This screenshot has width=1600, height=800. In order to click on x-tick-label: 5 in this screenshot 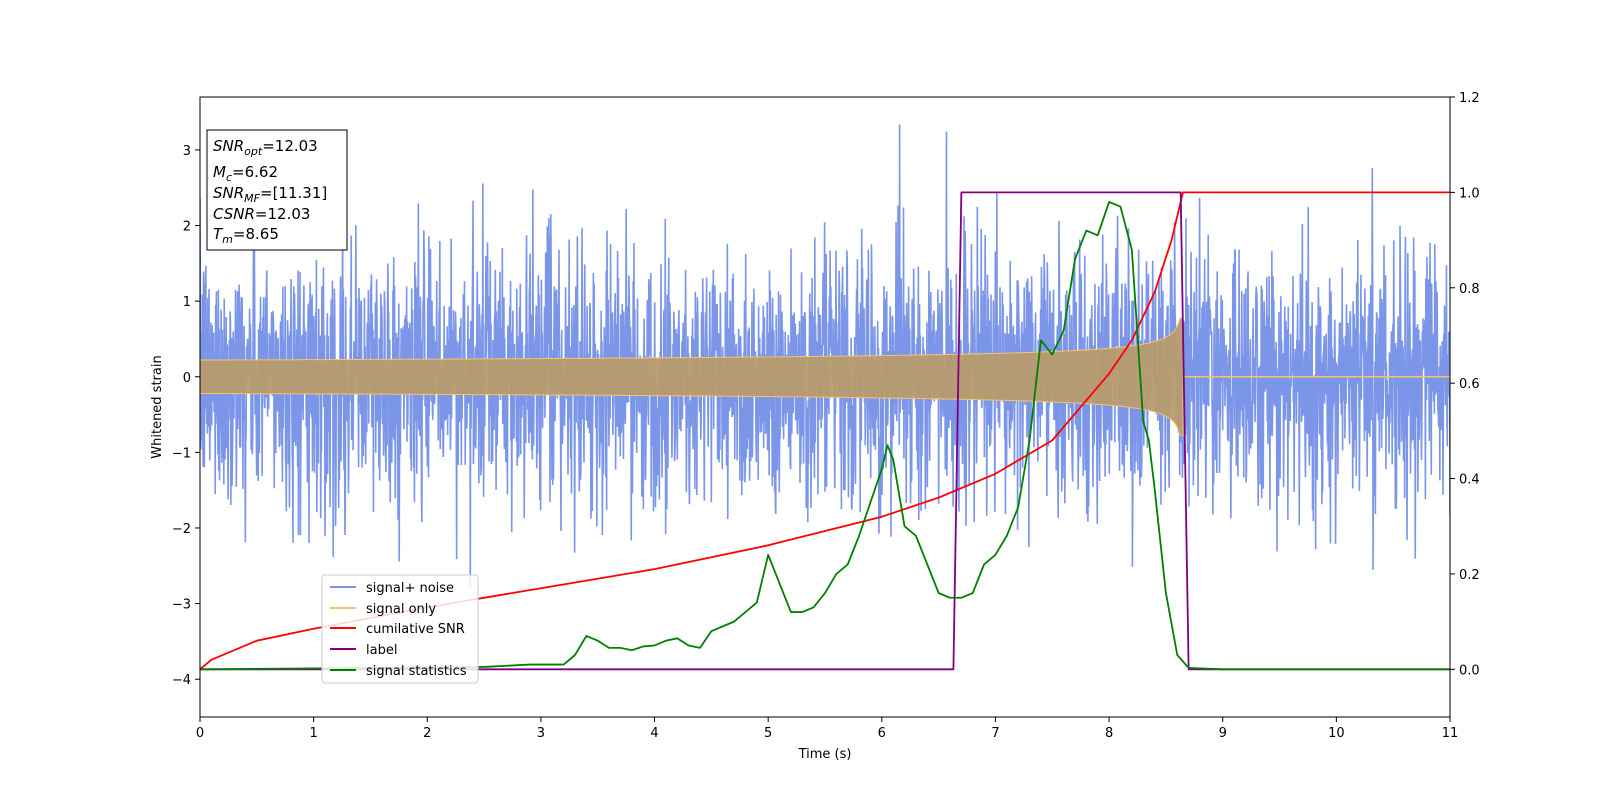, I will do `click(768, 733)`.